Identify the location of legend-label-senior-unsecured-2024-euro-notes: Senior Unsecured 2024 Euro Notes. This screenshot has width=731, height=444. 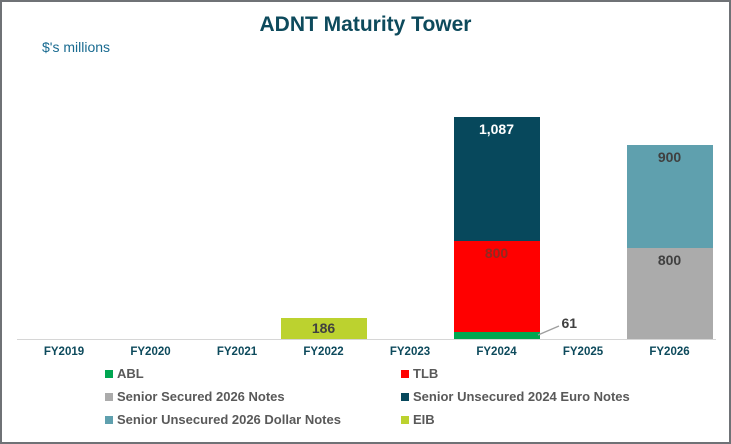
(521, 396).